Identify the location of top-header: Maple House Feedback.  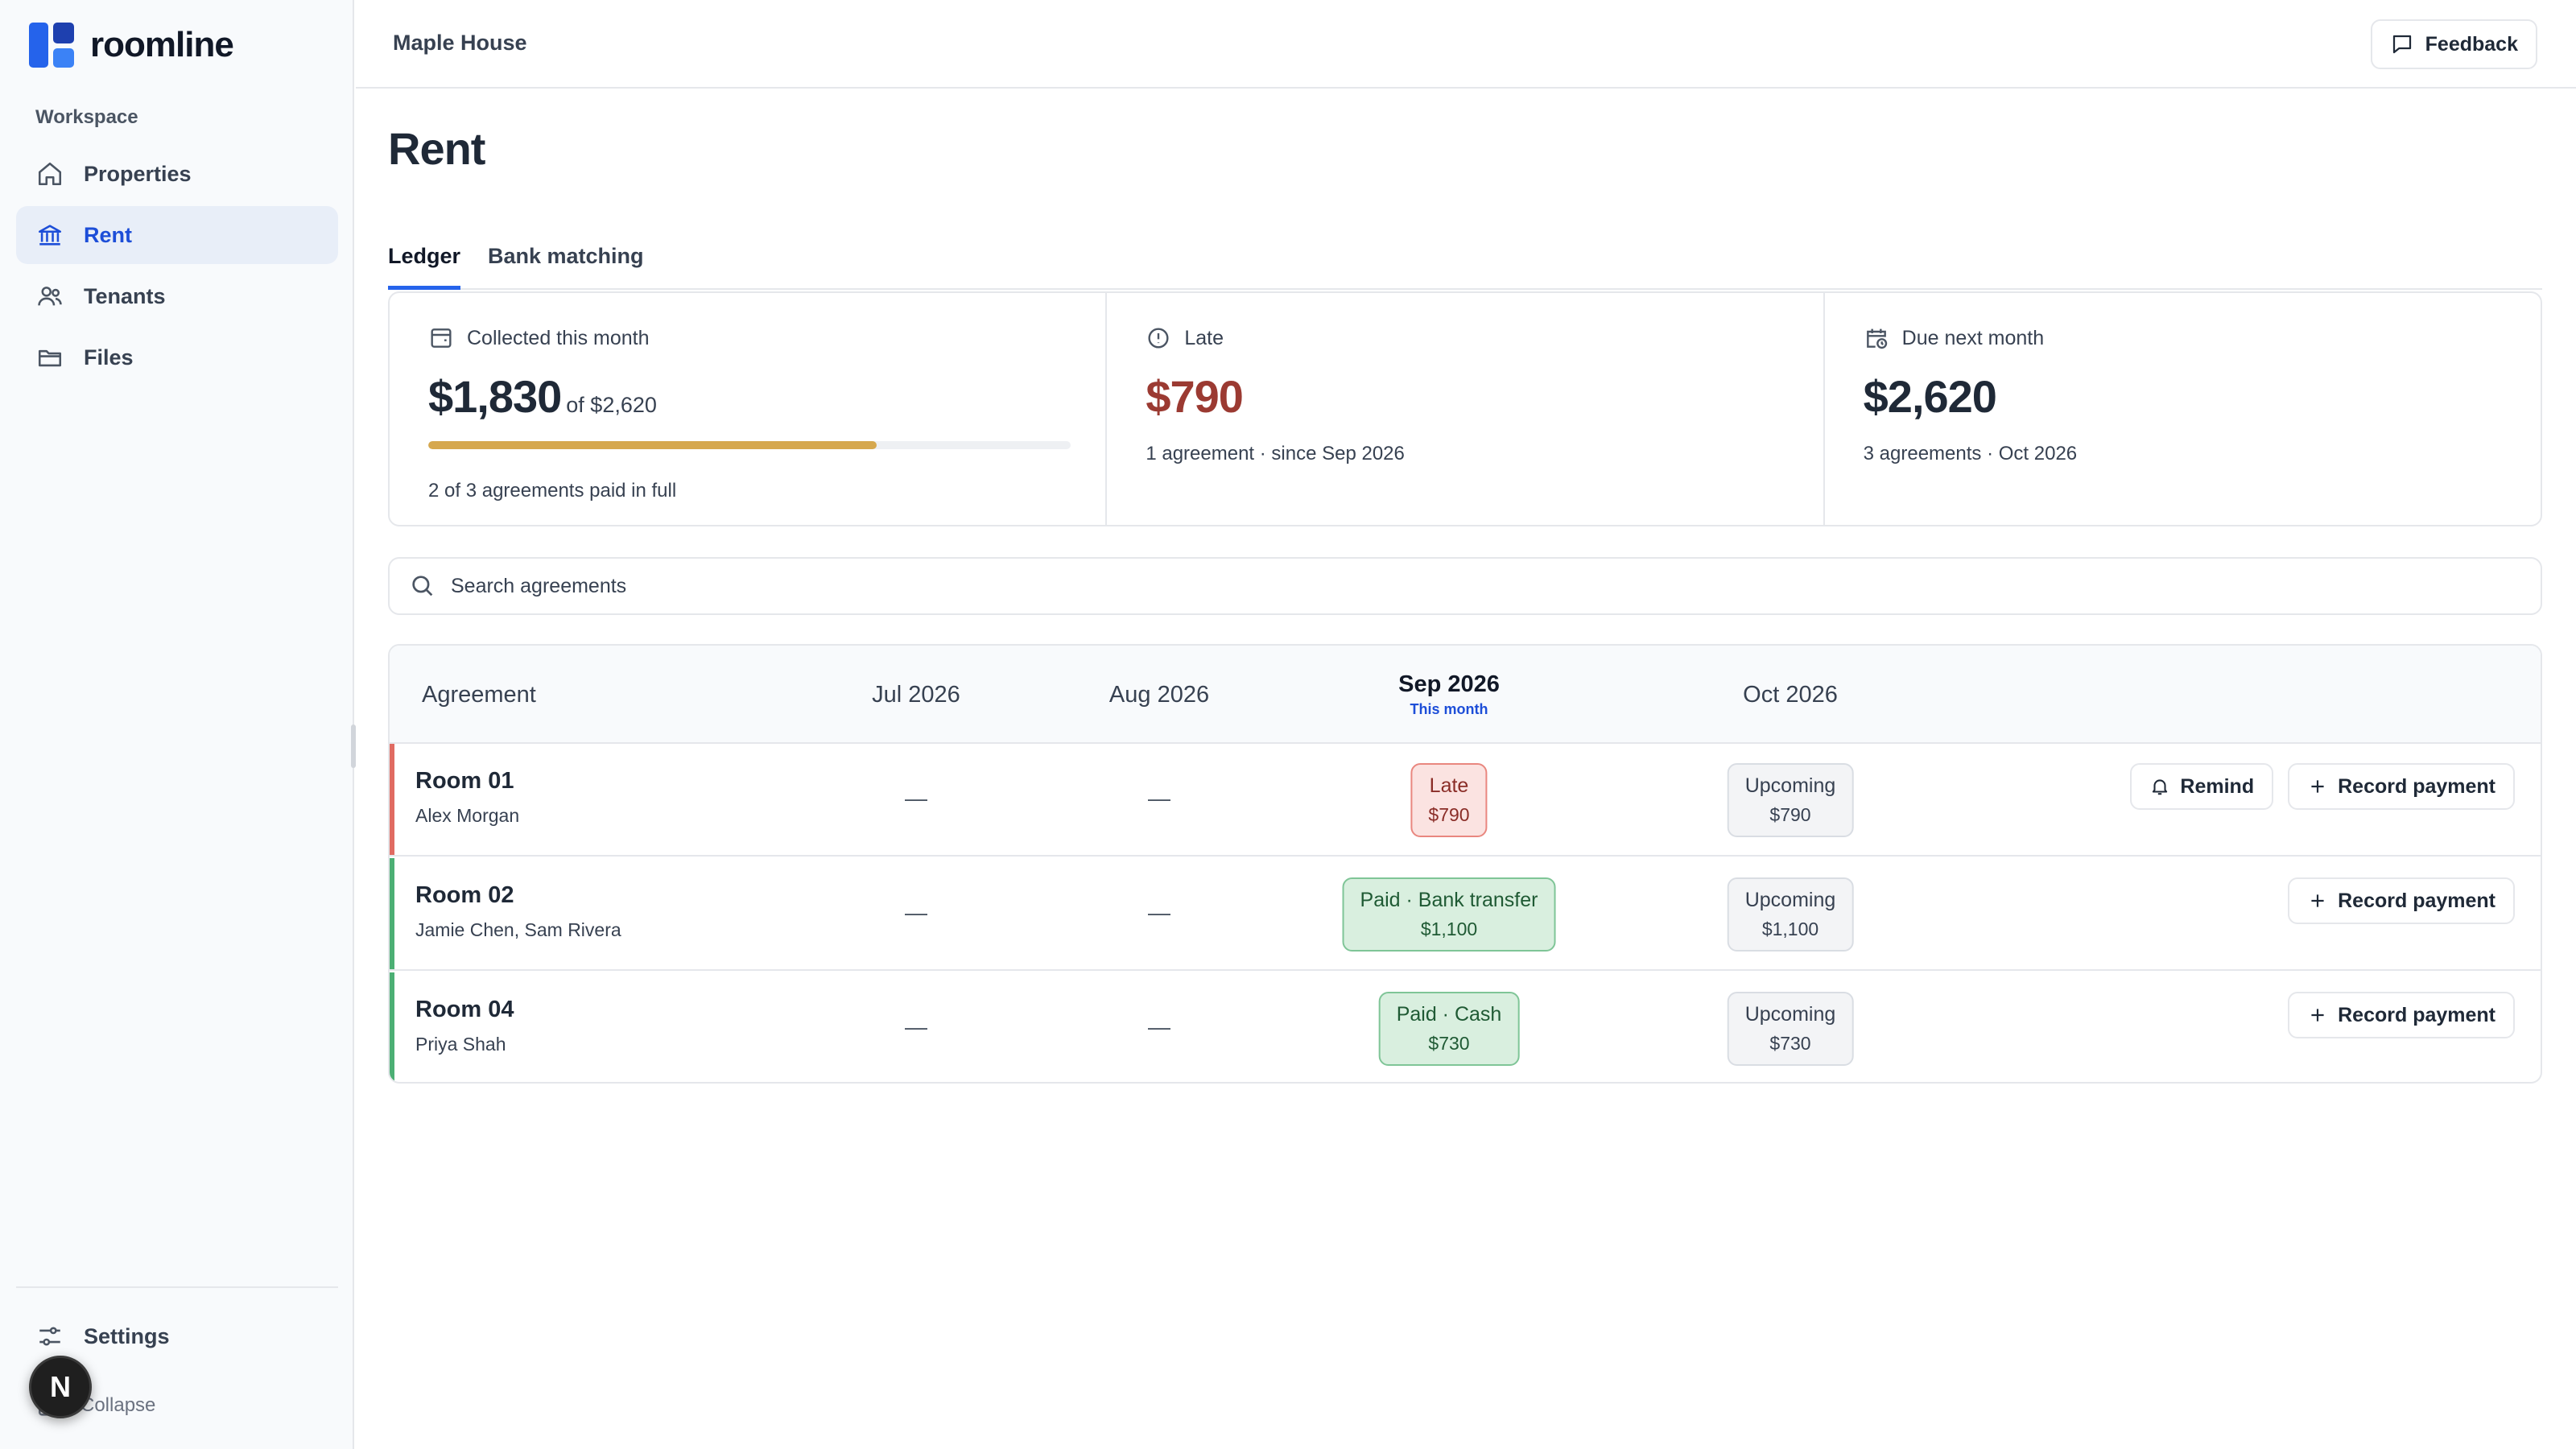
(1466, 44).